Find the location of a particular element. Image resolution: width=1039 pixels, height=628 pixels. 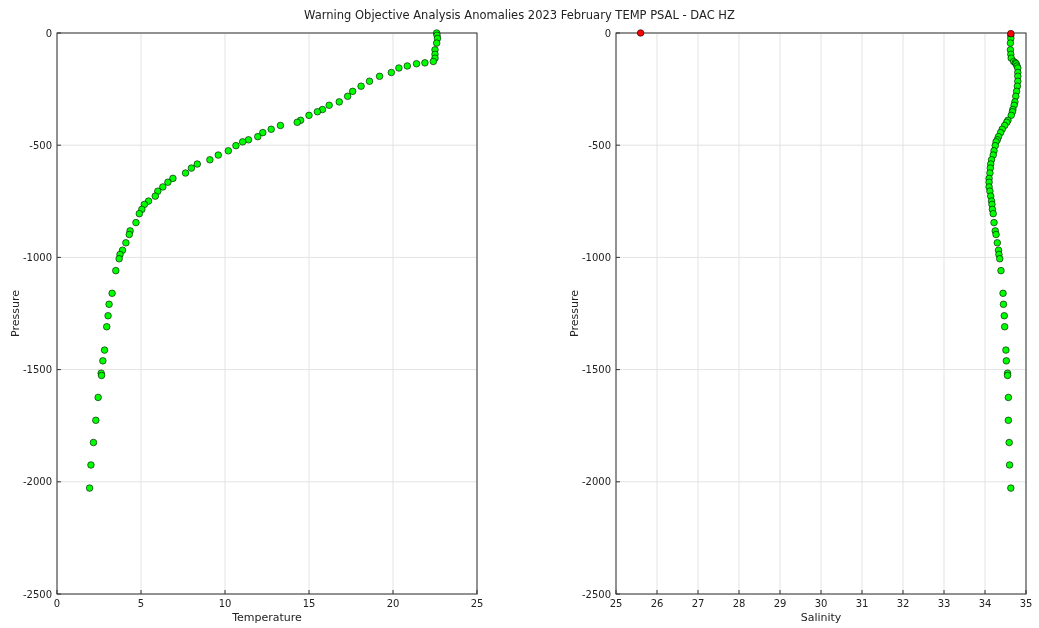

x-tick-label: 15 is located at coordinates (309, 603).